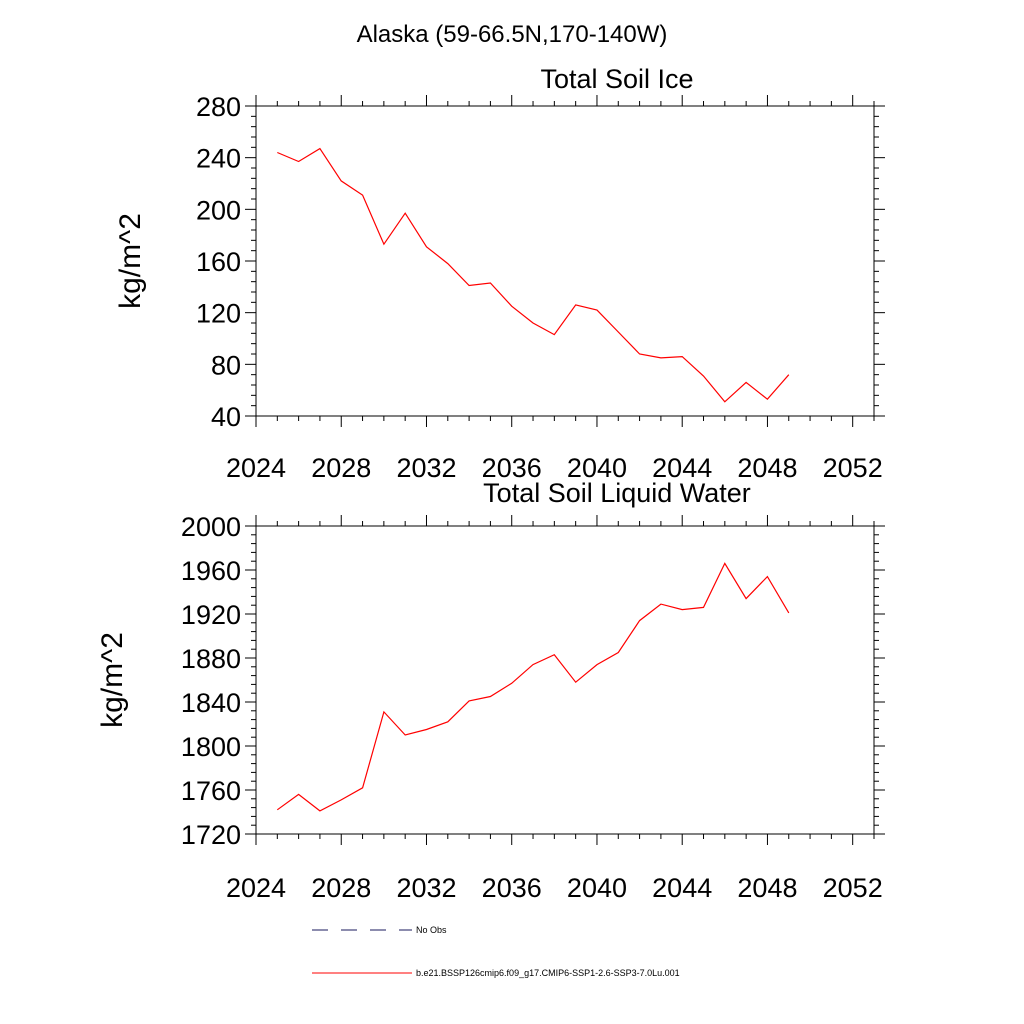 Image resolution: width=1024 pixels, height=1024 pixels. What do you see at coordinates (211, 703) in the screenshot?
I see `soil-liquid-water-y-tick-label: 1840` at bounding box center [211, 703].